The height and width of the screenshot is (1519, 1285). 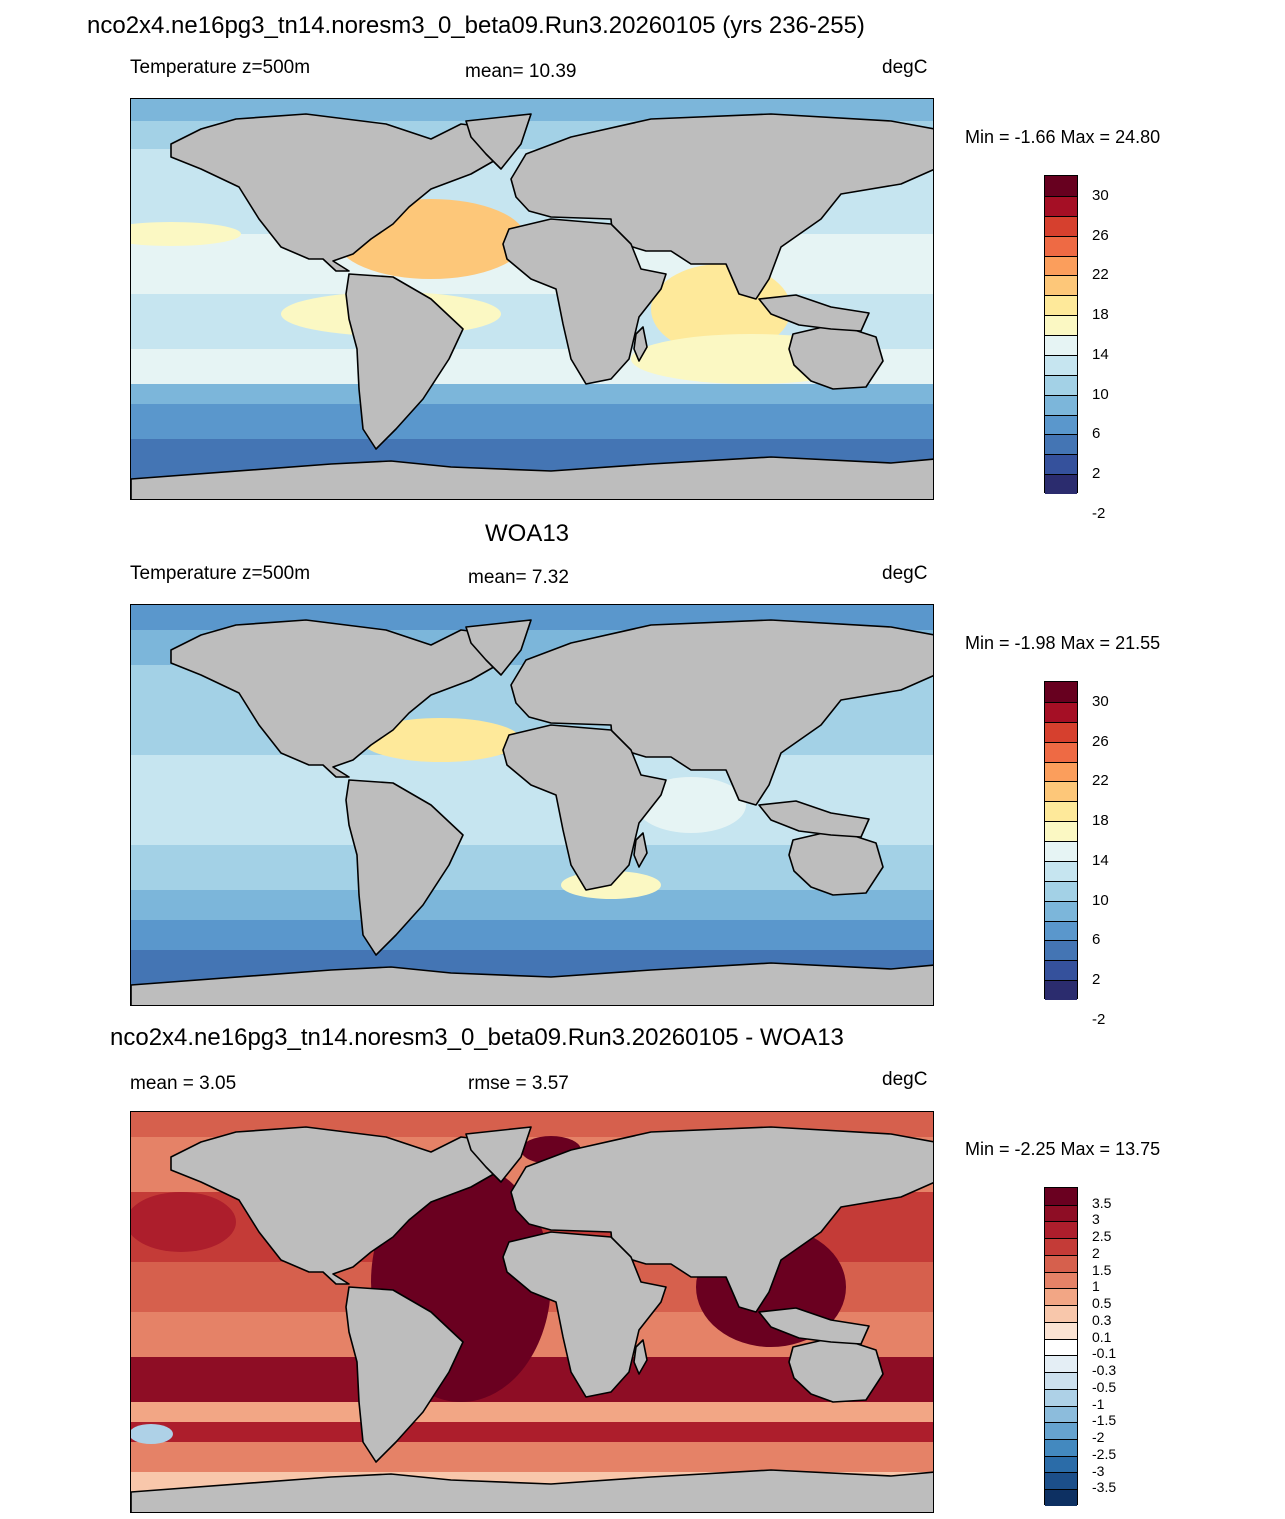 I want to click on colorbar-tick-label: -3.5, so click(x=1104, y=1487).